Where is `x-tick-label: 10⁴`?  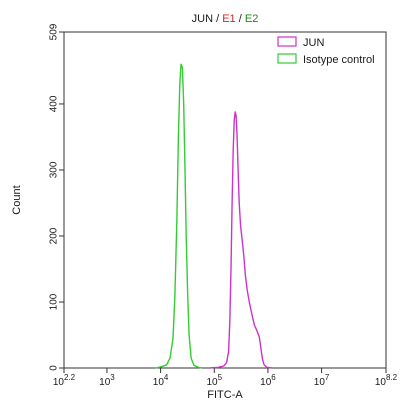
x-tick-label: 10⁴ is located at coordinates (161, 380).